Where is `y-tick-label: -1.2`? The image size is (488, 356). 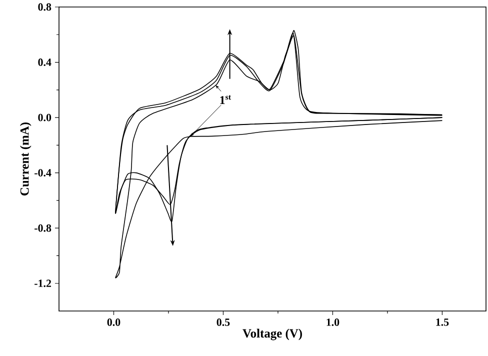 y-tick-label: -1.2 is located at coordinates (42, 284).